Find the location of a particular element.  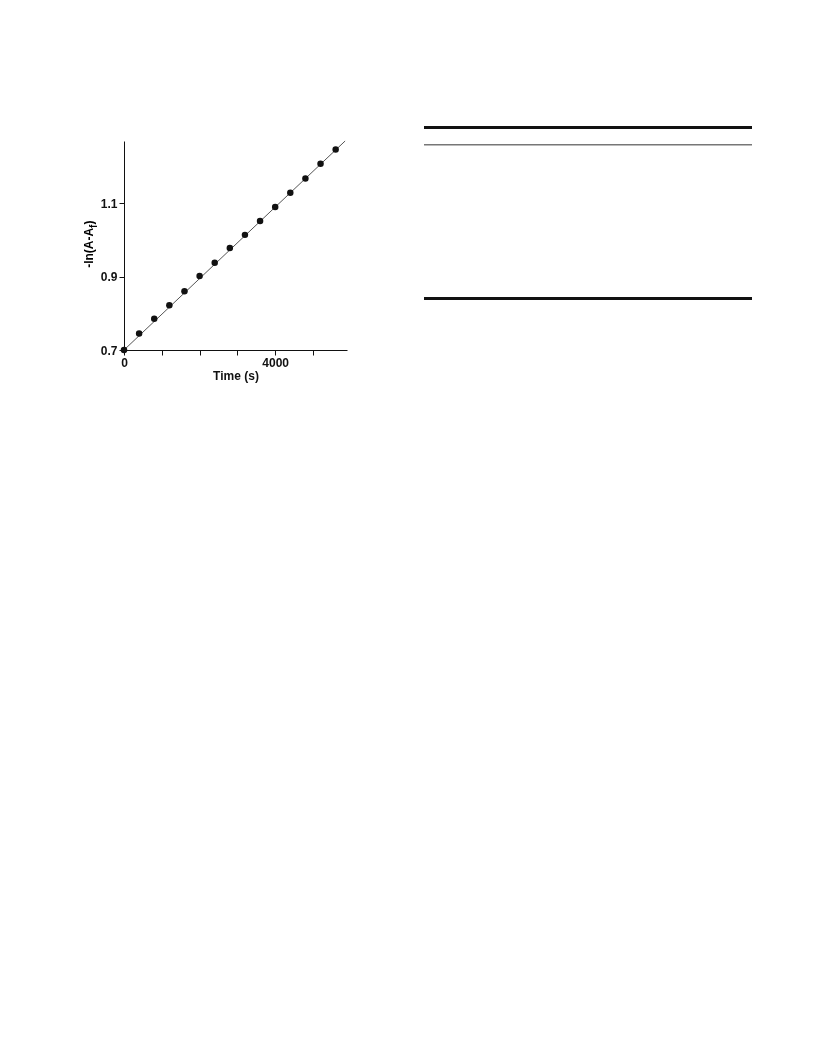

y-tick-label: 0.9 is located at coordinates (109, 277).